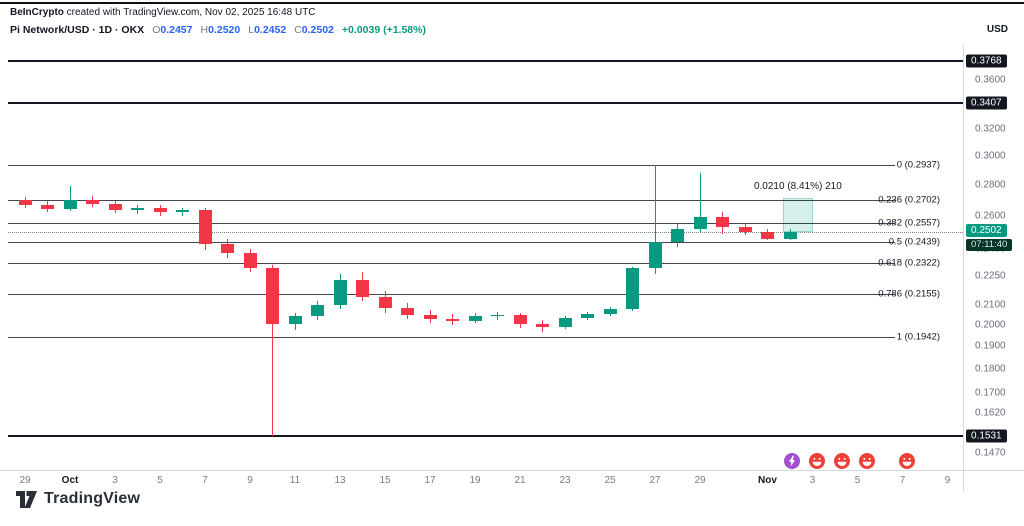 The width and height of the screenshot is (1024, 526). I want to click on ohlc-low: L 0.2452, so click(267, 30).